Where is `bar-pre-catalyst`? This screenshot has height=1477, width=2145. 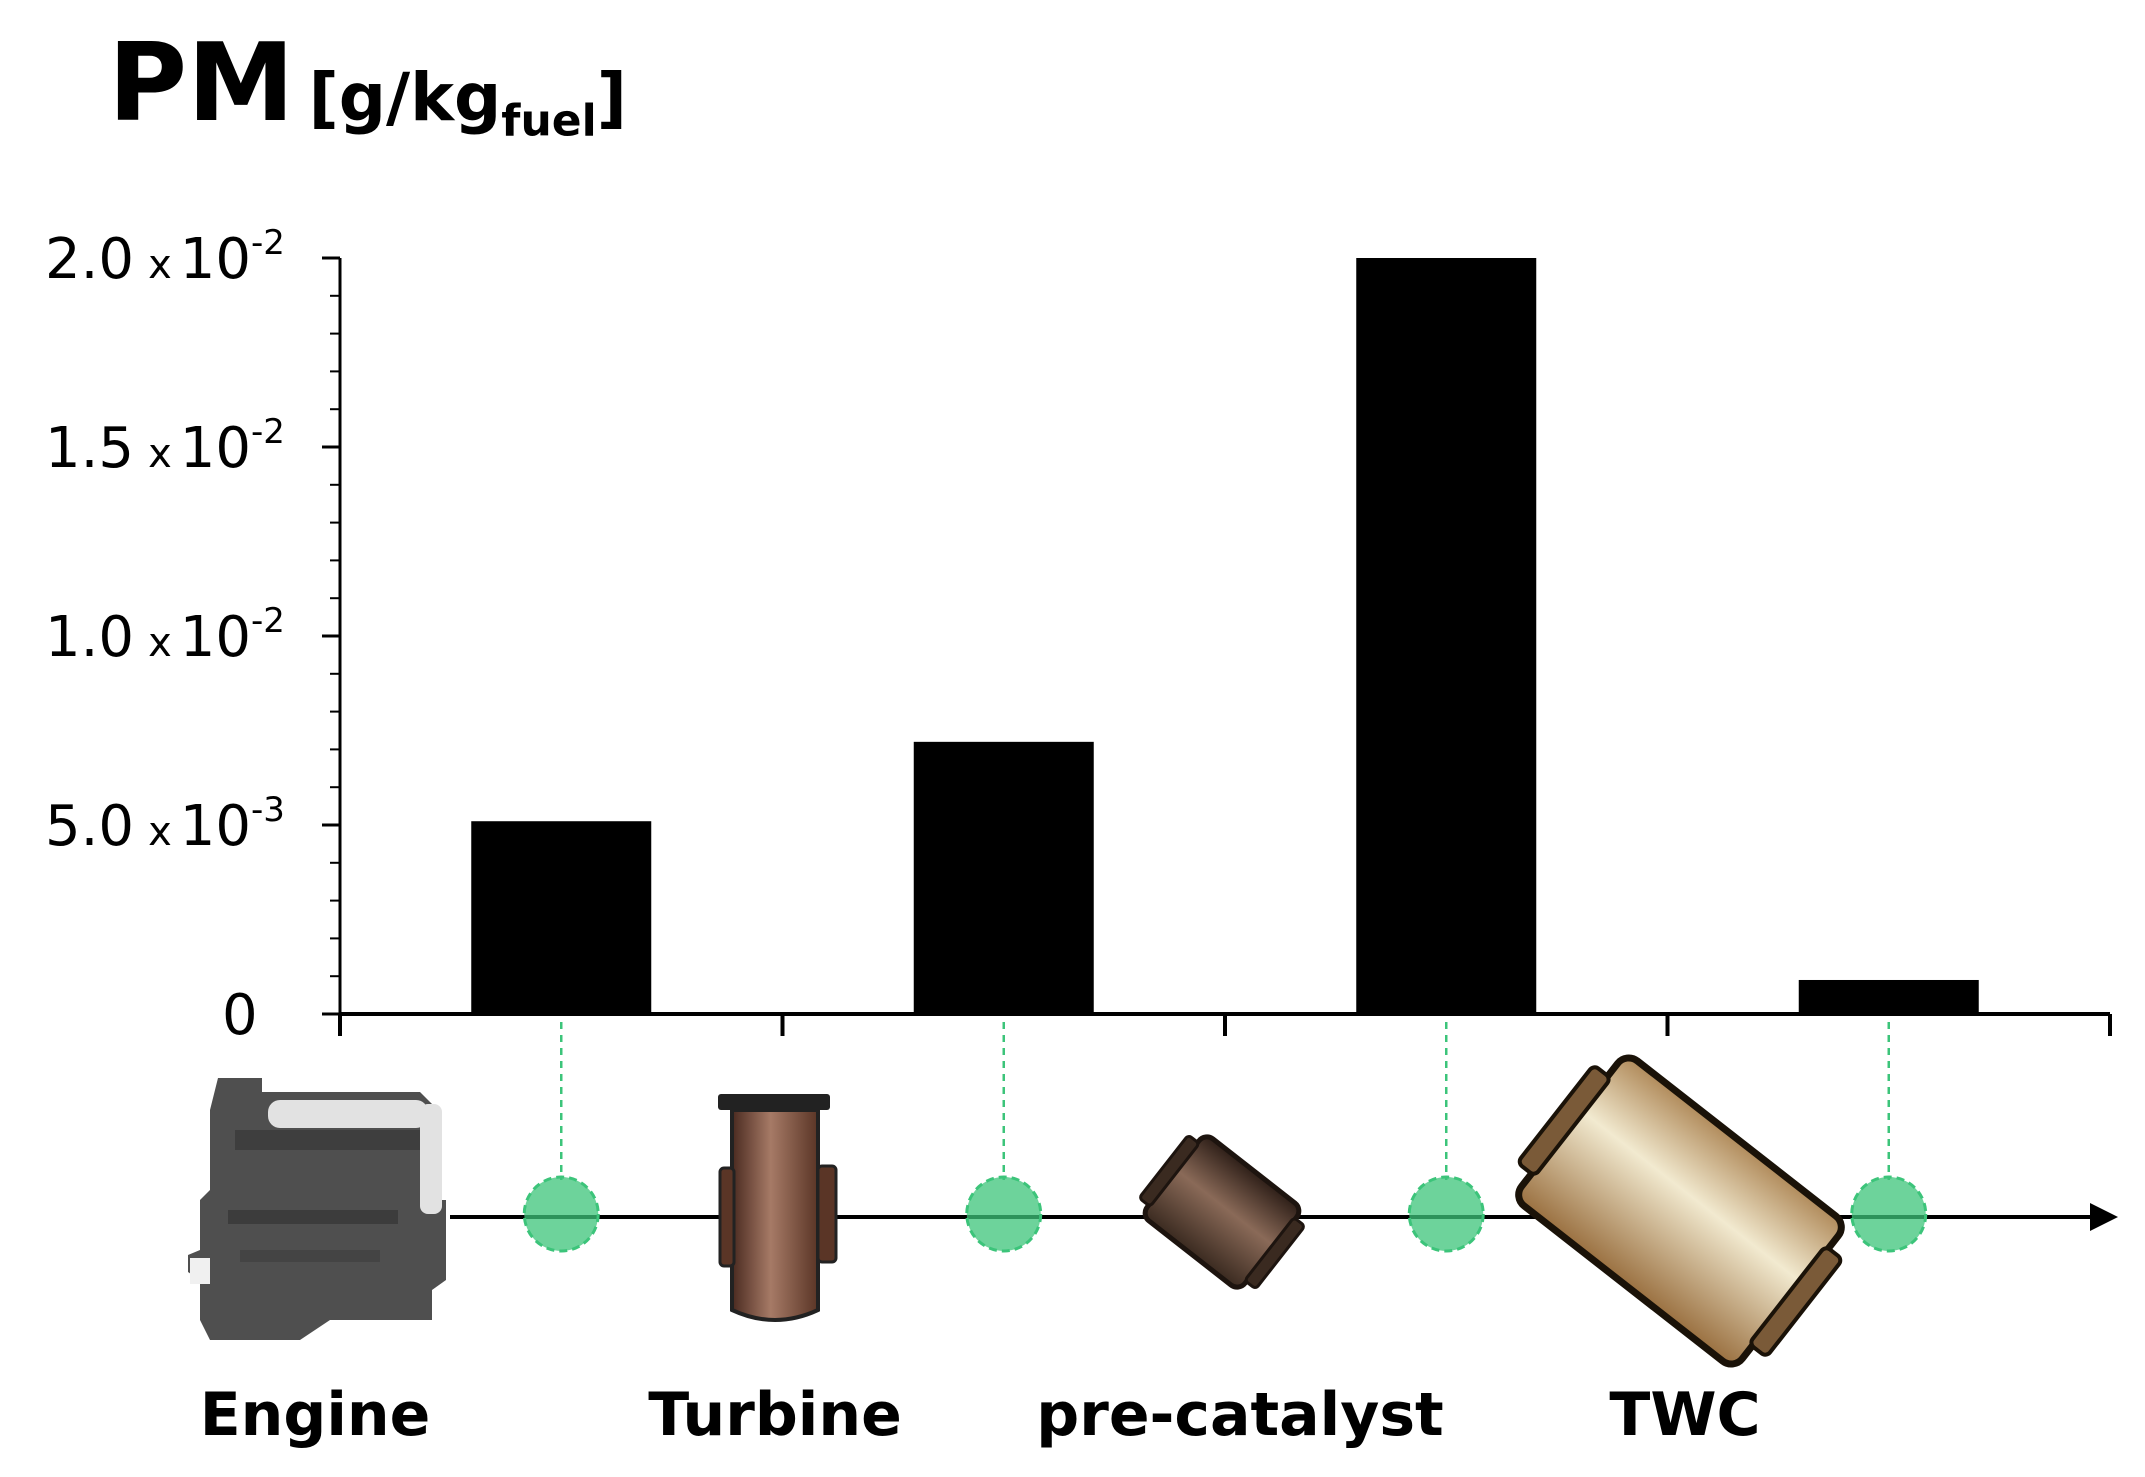
bar-pre-catalyst is located at coordinates (1446, 636).